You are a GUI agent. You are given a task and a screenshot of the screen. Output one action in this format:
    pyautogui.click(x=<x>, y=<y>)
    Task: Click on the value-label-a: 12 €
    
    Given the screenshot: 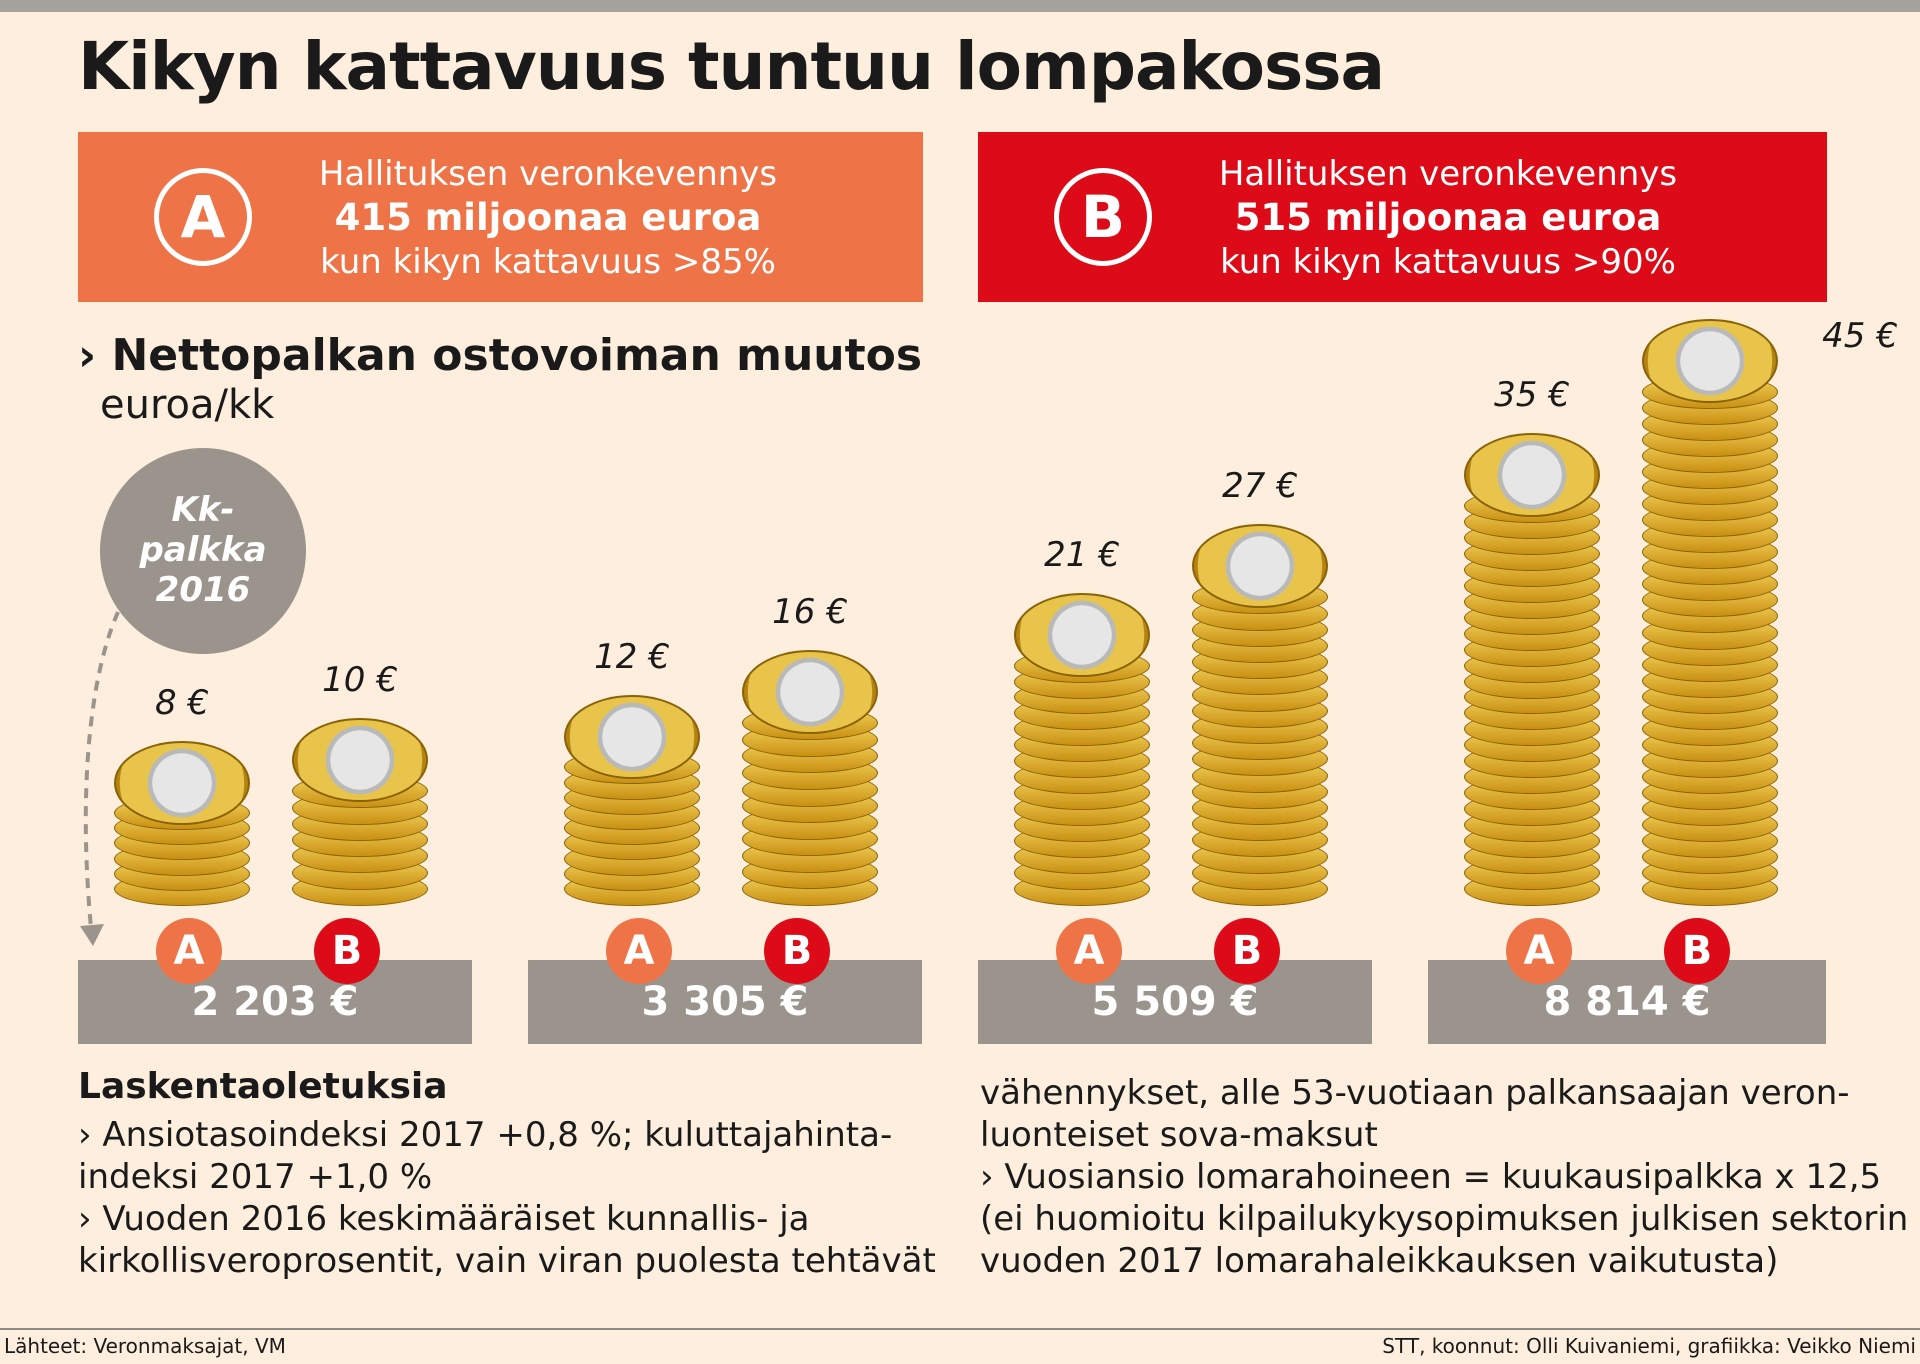 What is the action you would take?
    pyautogui.click(x=632, y=657)
    